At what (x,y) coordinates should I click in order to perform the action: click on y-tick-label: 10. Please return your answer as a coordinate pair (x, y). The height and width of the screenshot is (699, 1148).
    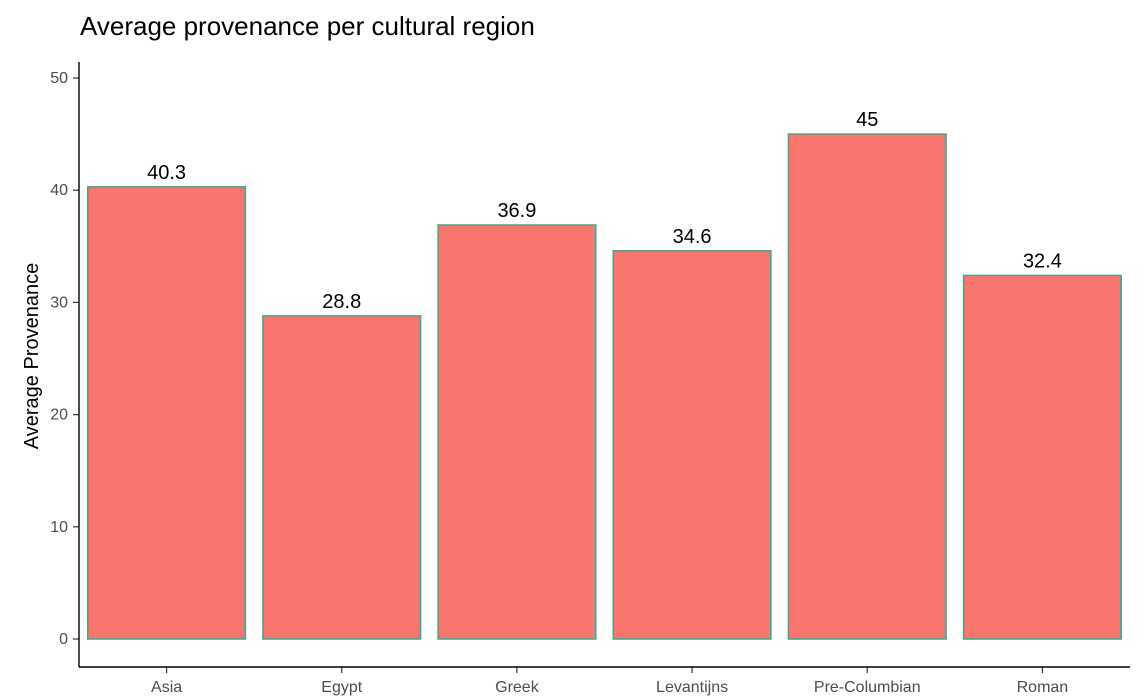
    Looking at the image, I should click on (59, 527).